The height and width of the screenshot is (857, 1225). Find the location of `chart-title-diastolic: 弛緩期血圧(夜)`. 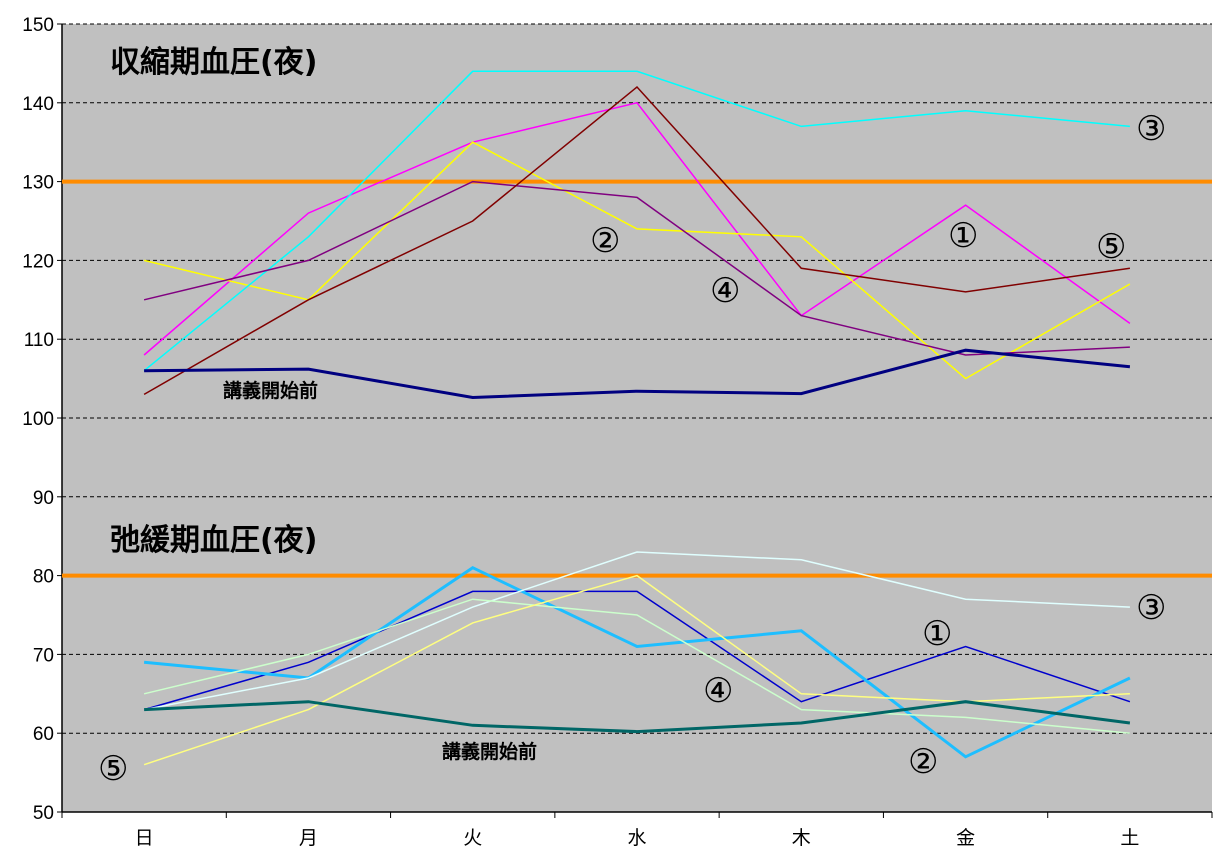

chart-title-diastolic: 弛緩期血圧(夜) is located at coordinates (213, 540).